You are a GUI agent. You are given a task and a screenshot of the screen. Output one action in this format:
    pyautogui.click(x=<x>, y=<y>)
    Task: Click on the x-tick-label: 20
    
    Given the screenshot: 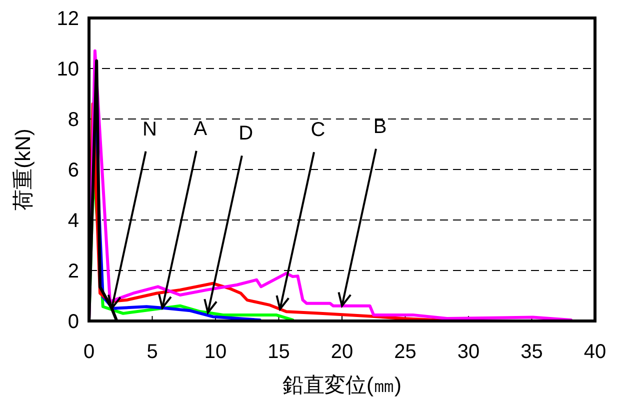 What is the action you would take?
    pyautogui.click(x=342, y=352)
    